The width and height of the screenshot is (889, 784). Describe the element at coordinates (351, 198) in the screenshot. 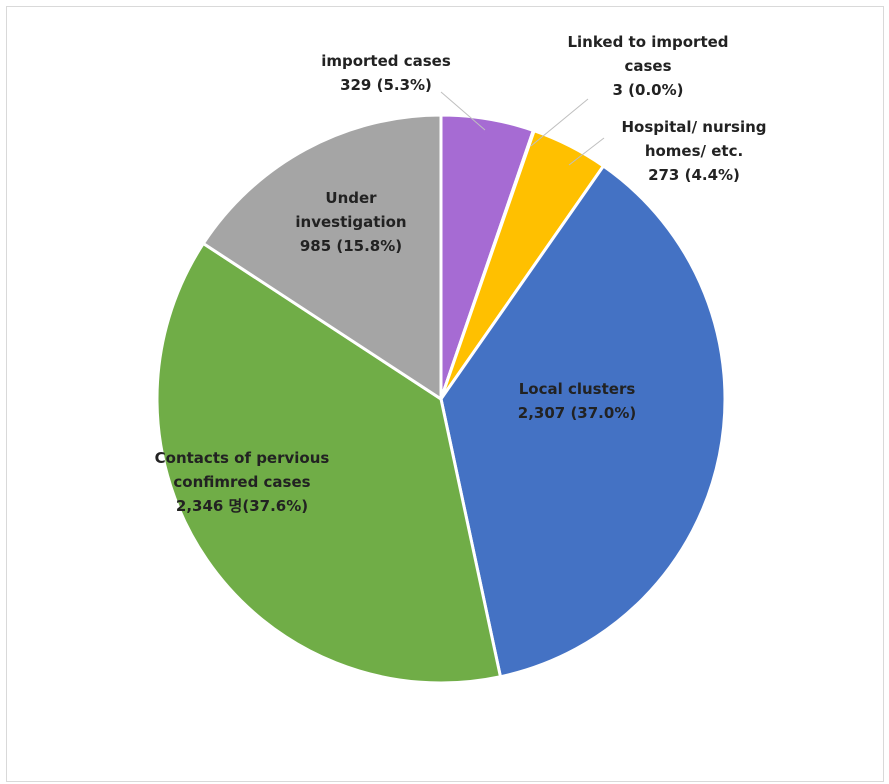

I see `slice-label-line: Under` at that location.